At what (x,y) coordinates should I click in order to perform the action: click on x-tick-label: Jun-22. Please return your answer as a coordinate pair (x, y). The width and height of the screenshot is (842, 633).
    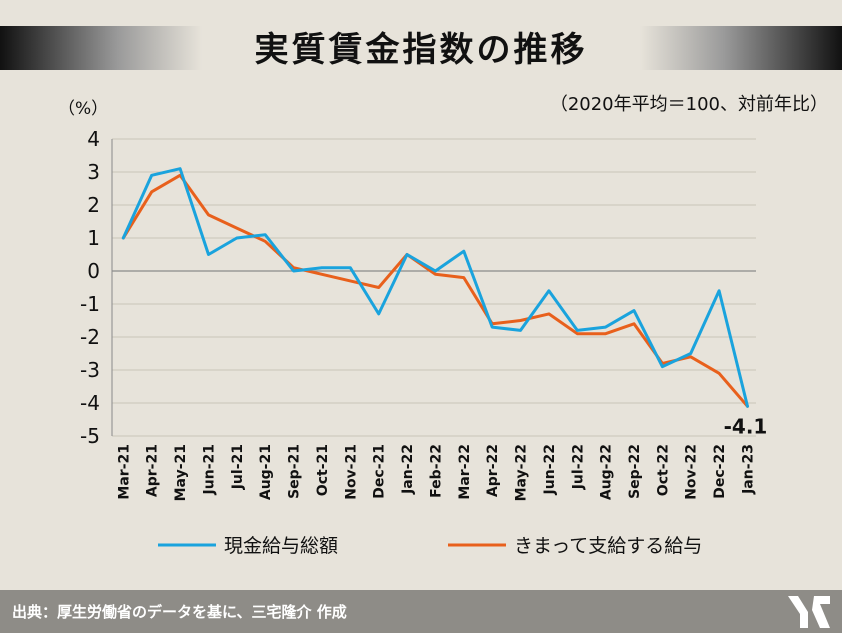
    Looking at the image, I should click on (550, 469).